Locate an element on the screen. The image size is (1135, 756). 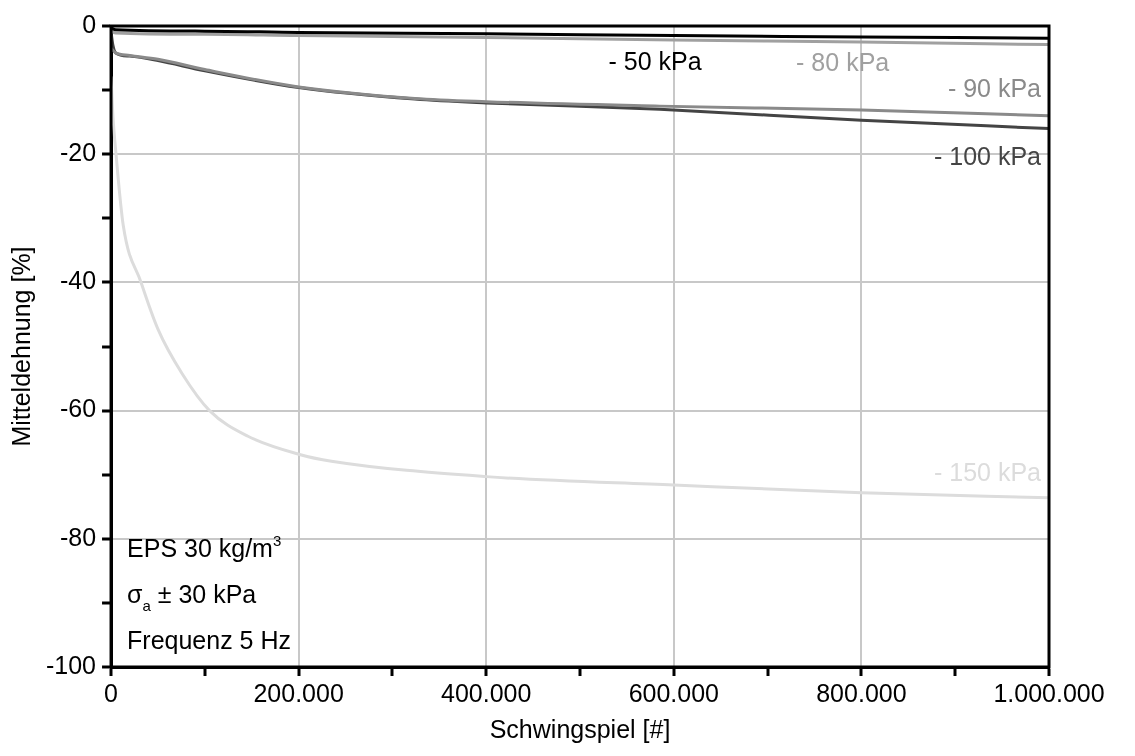
x-tick-label: 800.000 is located at coordinates (861, 692).